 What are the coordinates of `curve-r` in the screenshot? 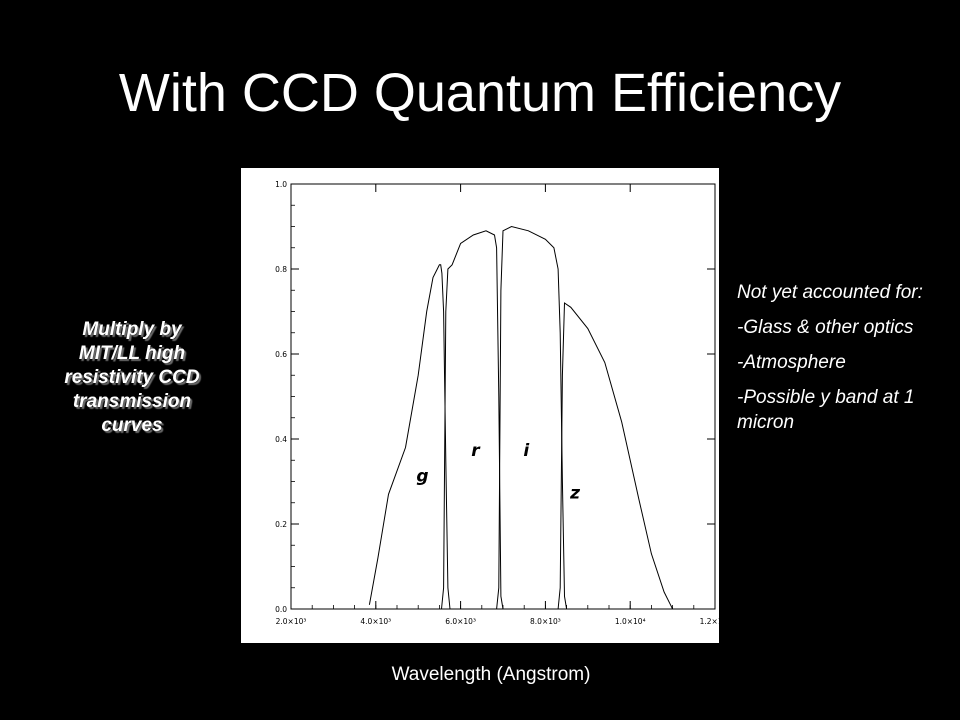 It's located at (472, 420).